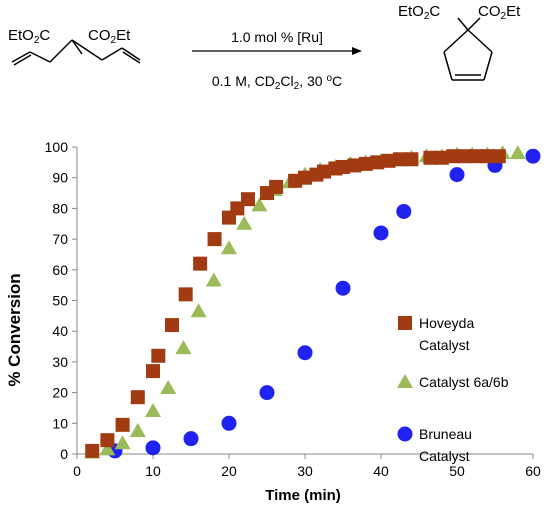 Image resolution: width=550 pixels, height=510 pixels. Describe the element at coordinates (60, 178) in the screenshot. I see `y-tick-label: 90` at that location.